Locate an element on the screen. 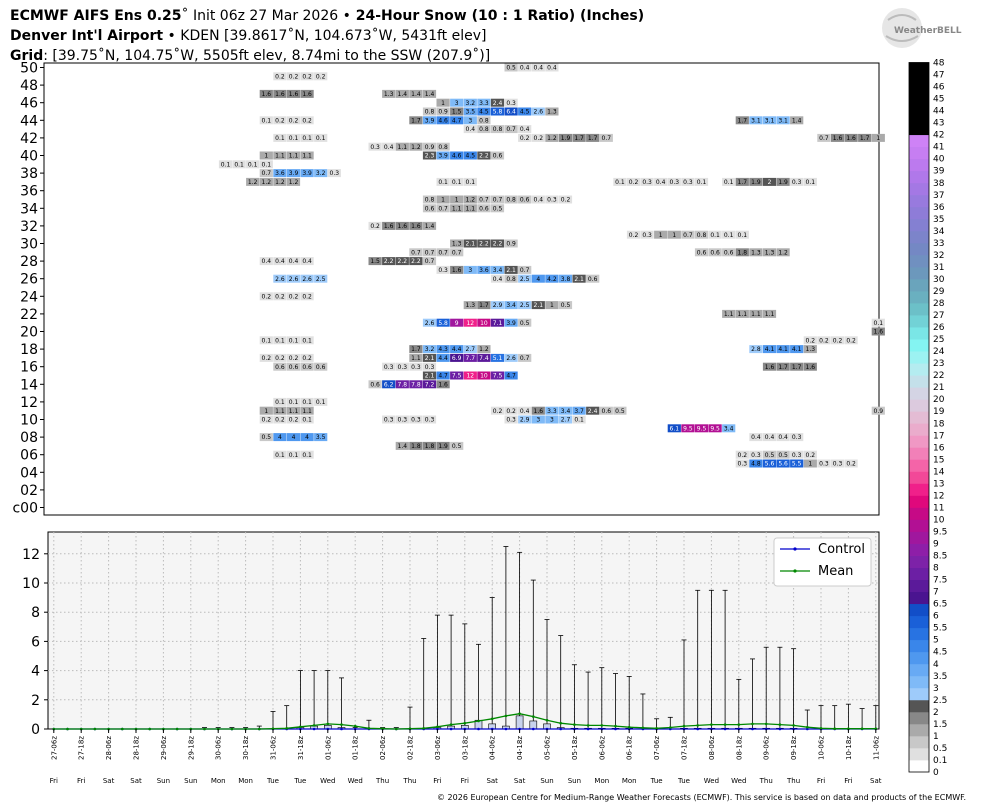 This screenshot has height=808, width=984. member-cell-label: 1.4 is located at coordinates (403, 446).